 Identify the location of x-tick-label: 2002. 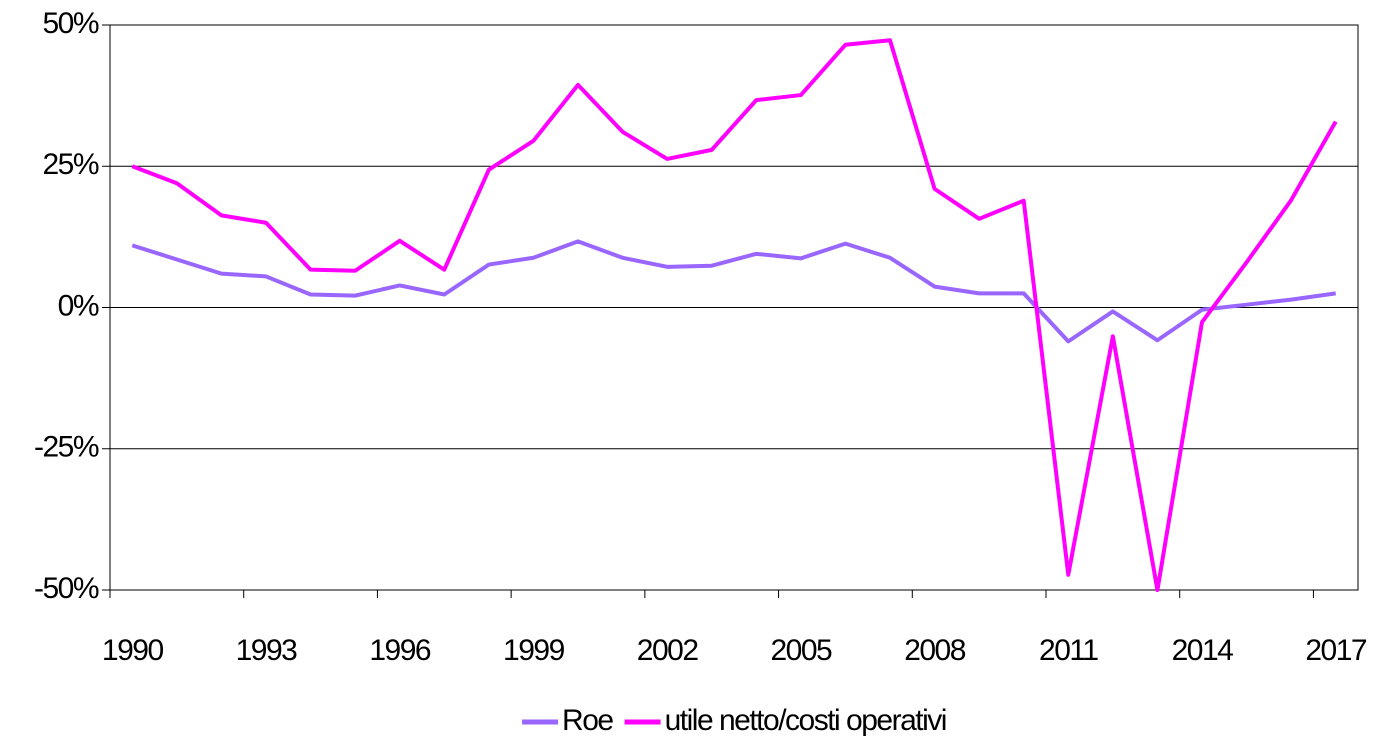
(668, 650).